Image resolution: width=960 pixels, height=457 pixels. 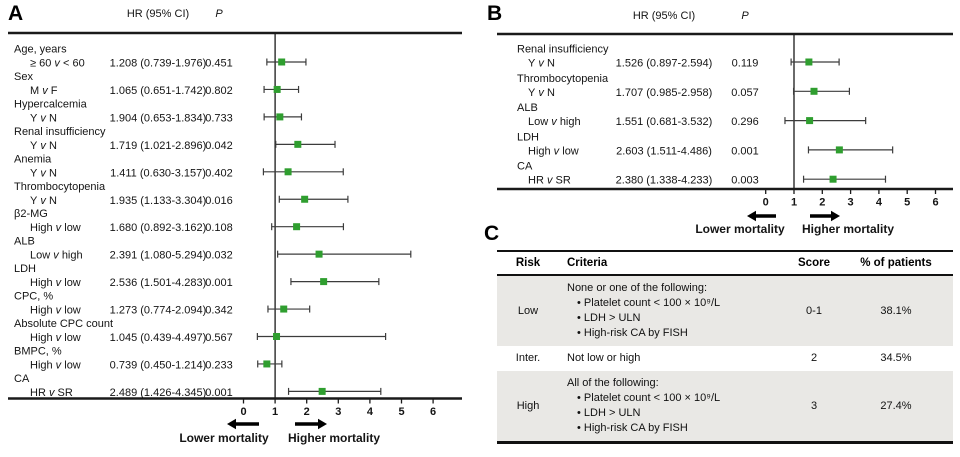 What do you see at coordinates (563, 50) in the screenshot?
I see `row-group-label: Renal insufficiency` at bounding box center [563, 50].